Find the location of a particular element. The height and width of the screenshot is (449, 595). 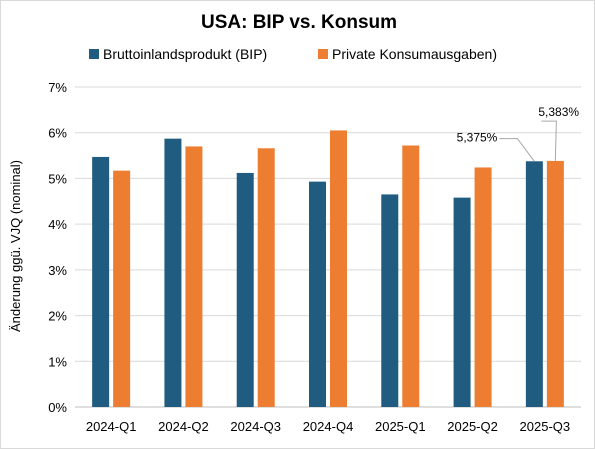

legend-swatch-consumption is located at coordinates (323, 54).